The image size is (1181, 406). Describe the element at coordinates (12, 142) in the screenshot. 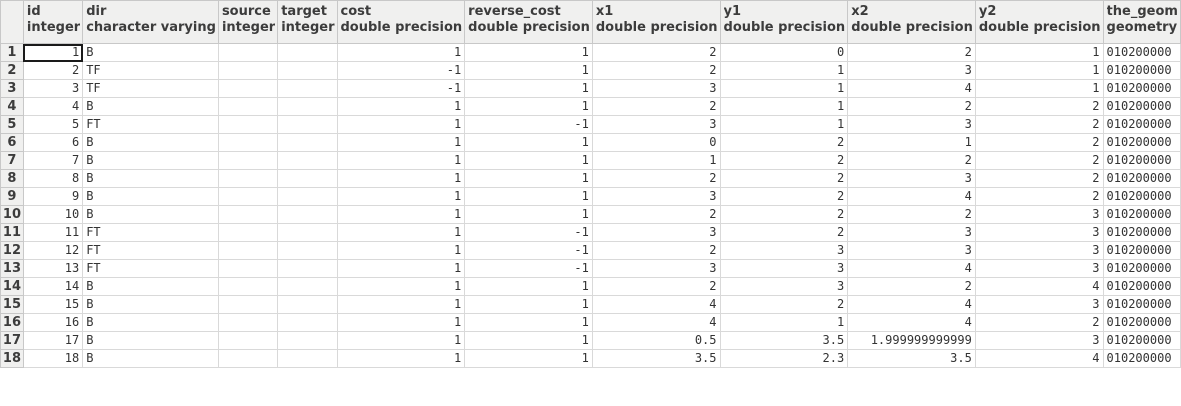

I see `row-number: 6` at that location.